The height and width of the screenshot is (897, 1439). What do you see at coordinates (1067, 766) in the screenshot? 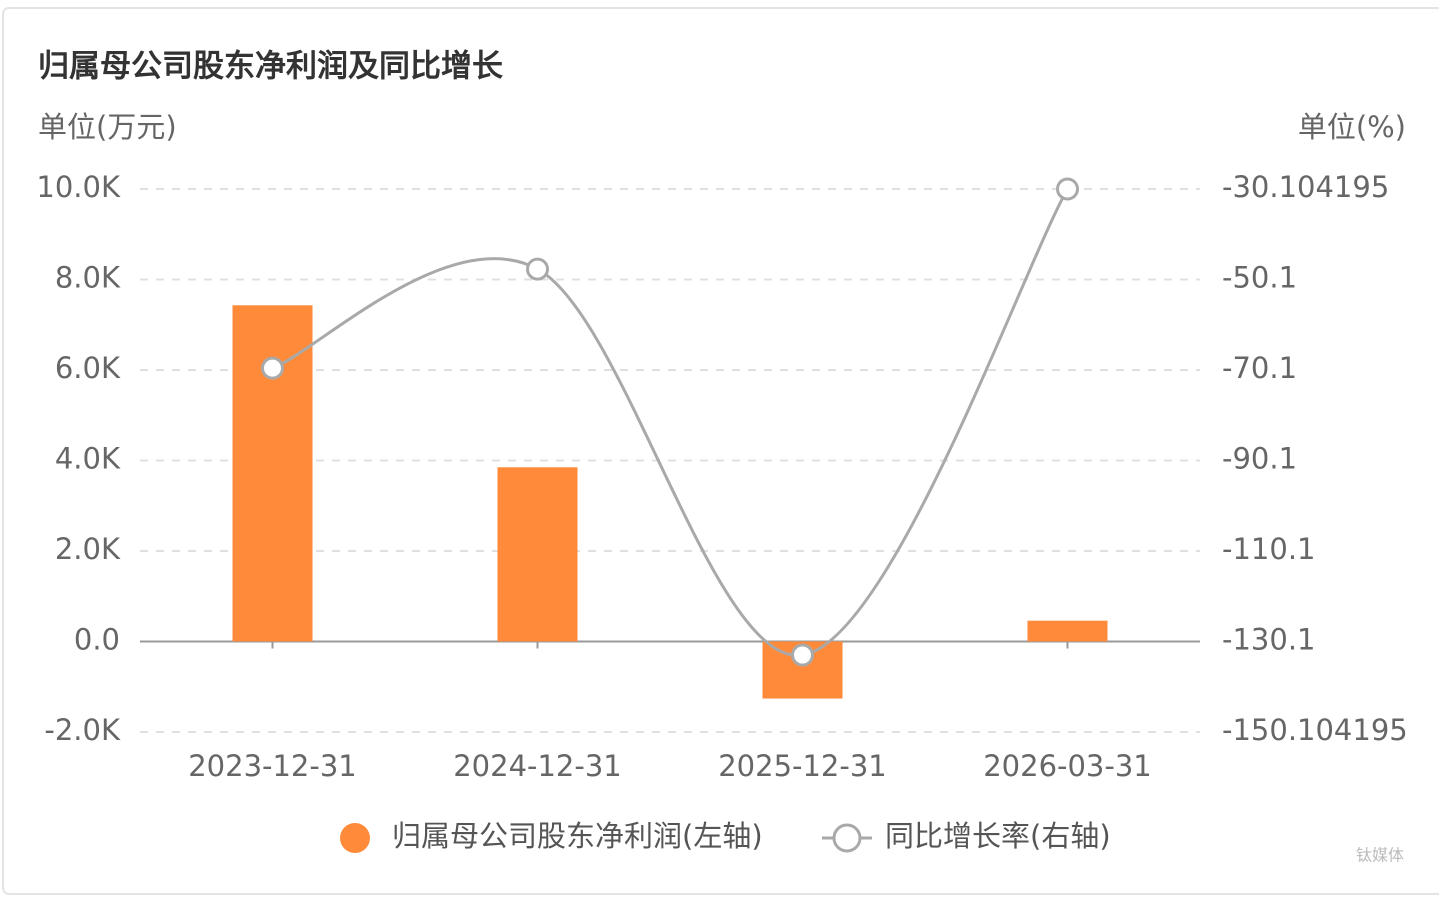
I see `x-tick-label: 2026-03-31` at bounding box center [1067, 766].